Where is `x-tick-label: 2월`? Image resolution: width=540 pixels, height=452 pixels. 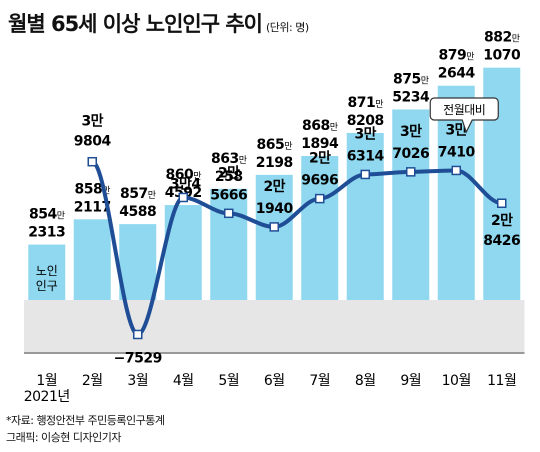
x-tick-label: 2월 is located at coordinates (92, 381).